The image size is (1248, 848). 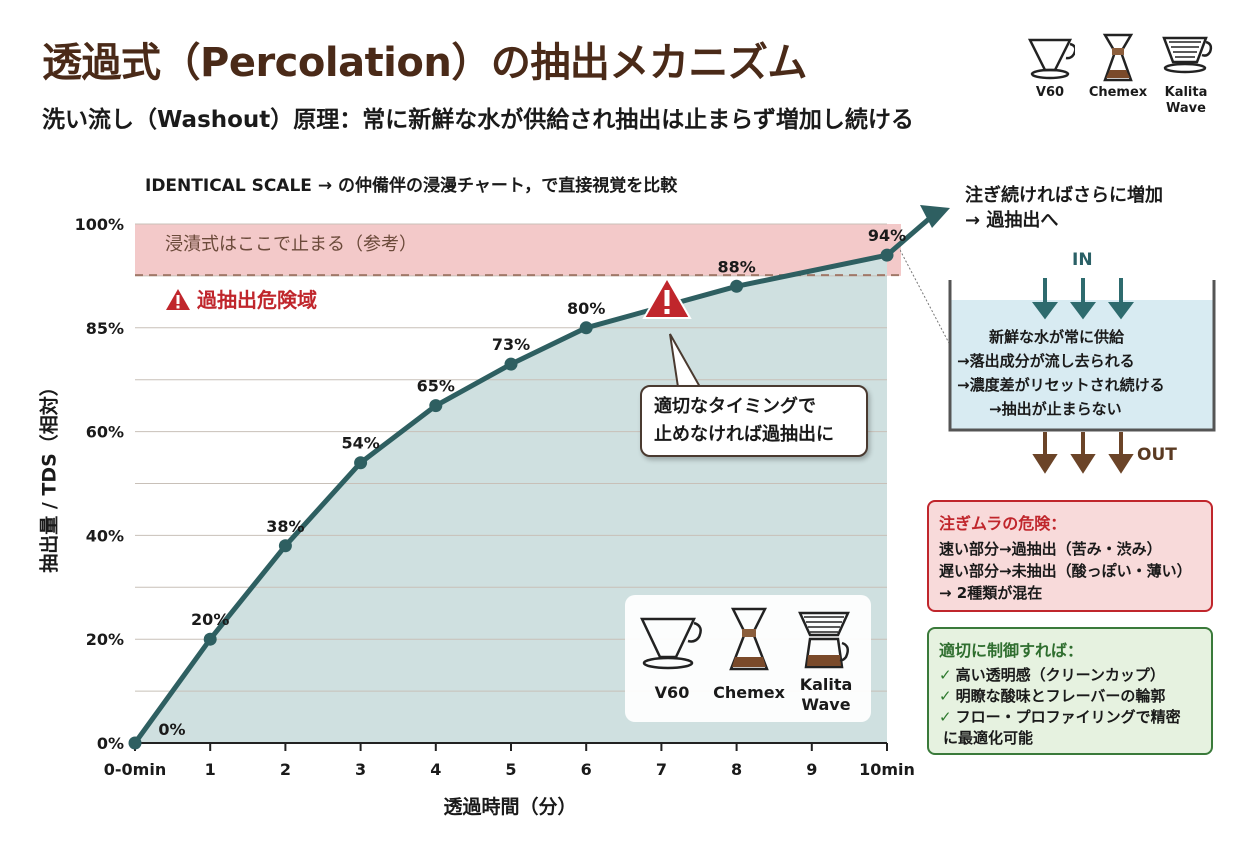 What do you see at coordinates (105, 432) in the screenshot?
I see `y-tick-label: 60%` at bounding box center [105, 432].